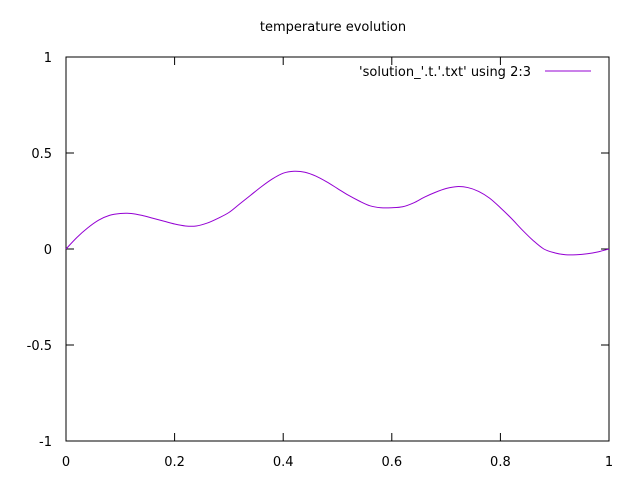 The image size is (640, 480). Describe the element at coordinates (609, 462) in the screenshot. I see `x-tick-label: 1` at that location.